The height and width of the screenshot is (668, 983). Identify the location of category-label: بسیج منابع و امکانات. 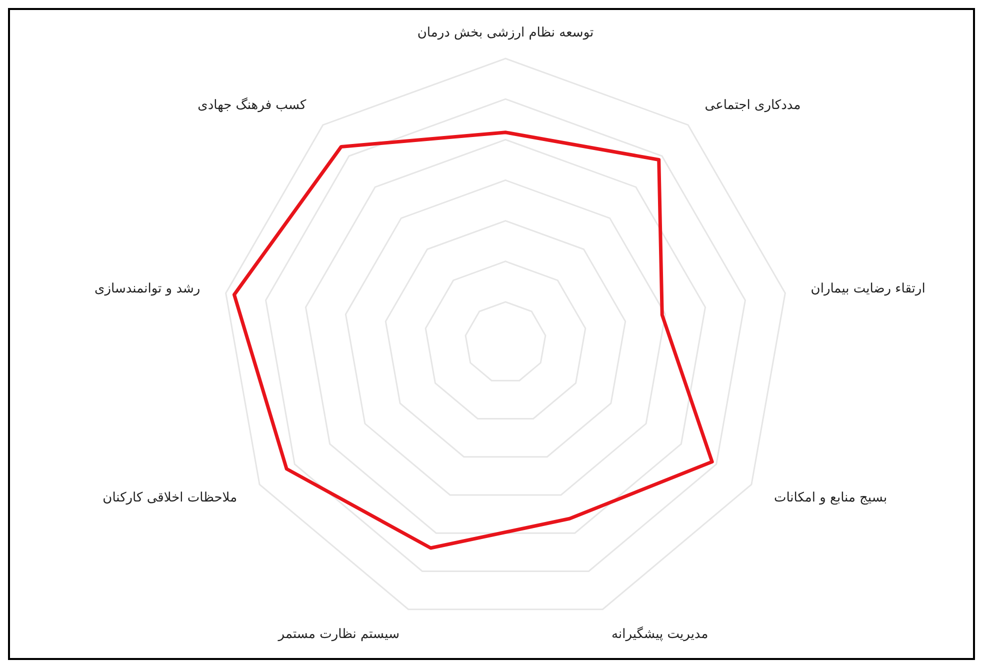
(831, 498).